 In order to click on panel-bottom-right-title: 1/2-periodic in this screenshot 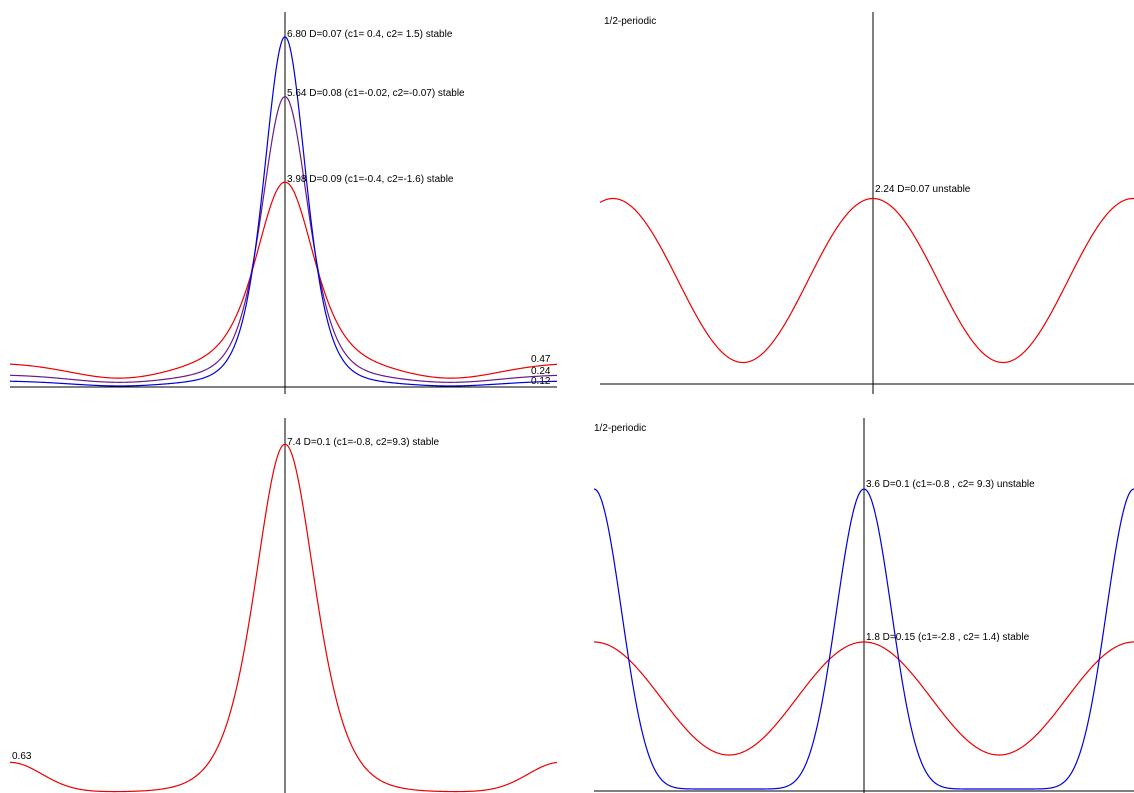, I will do `click(620, 428)`.